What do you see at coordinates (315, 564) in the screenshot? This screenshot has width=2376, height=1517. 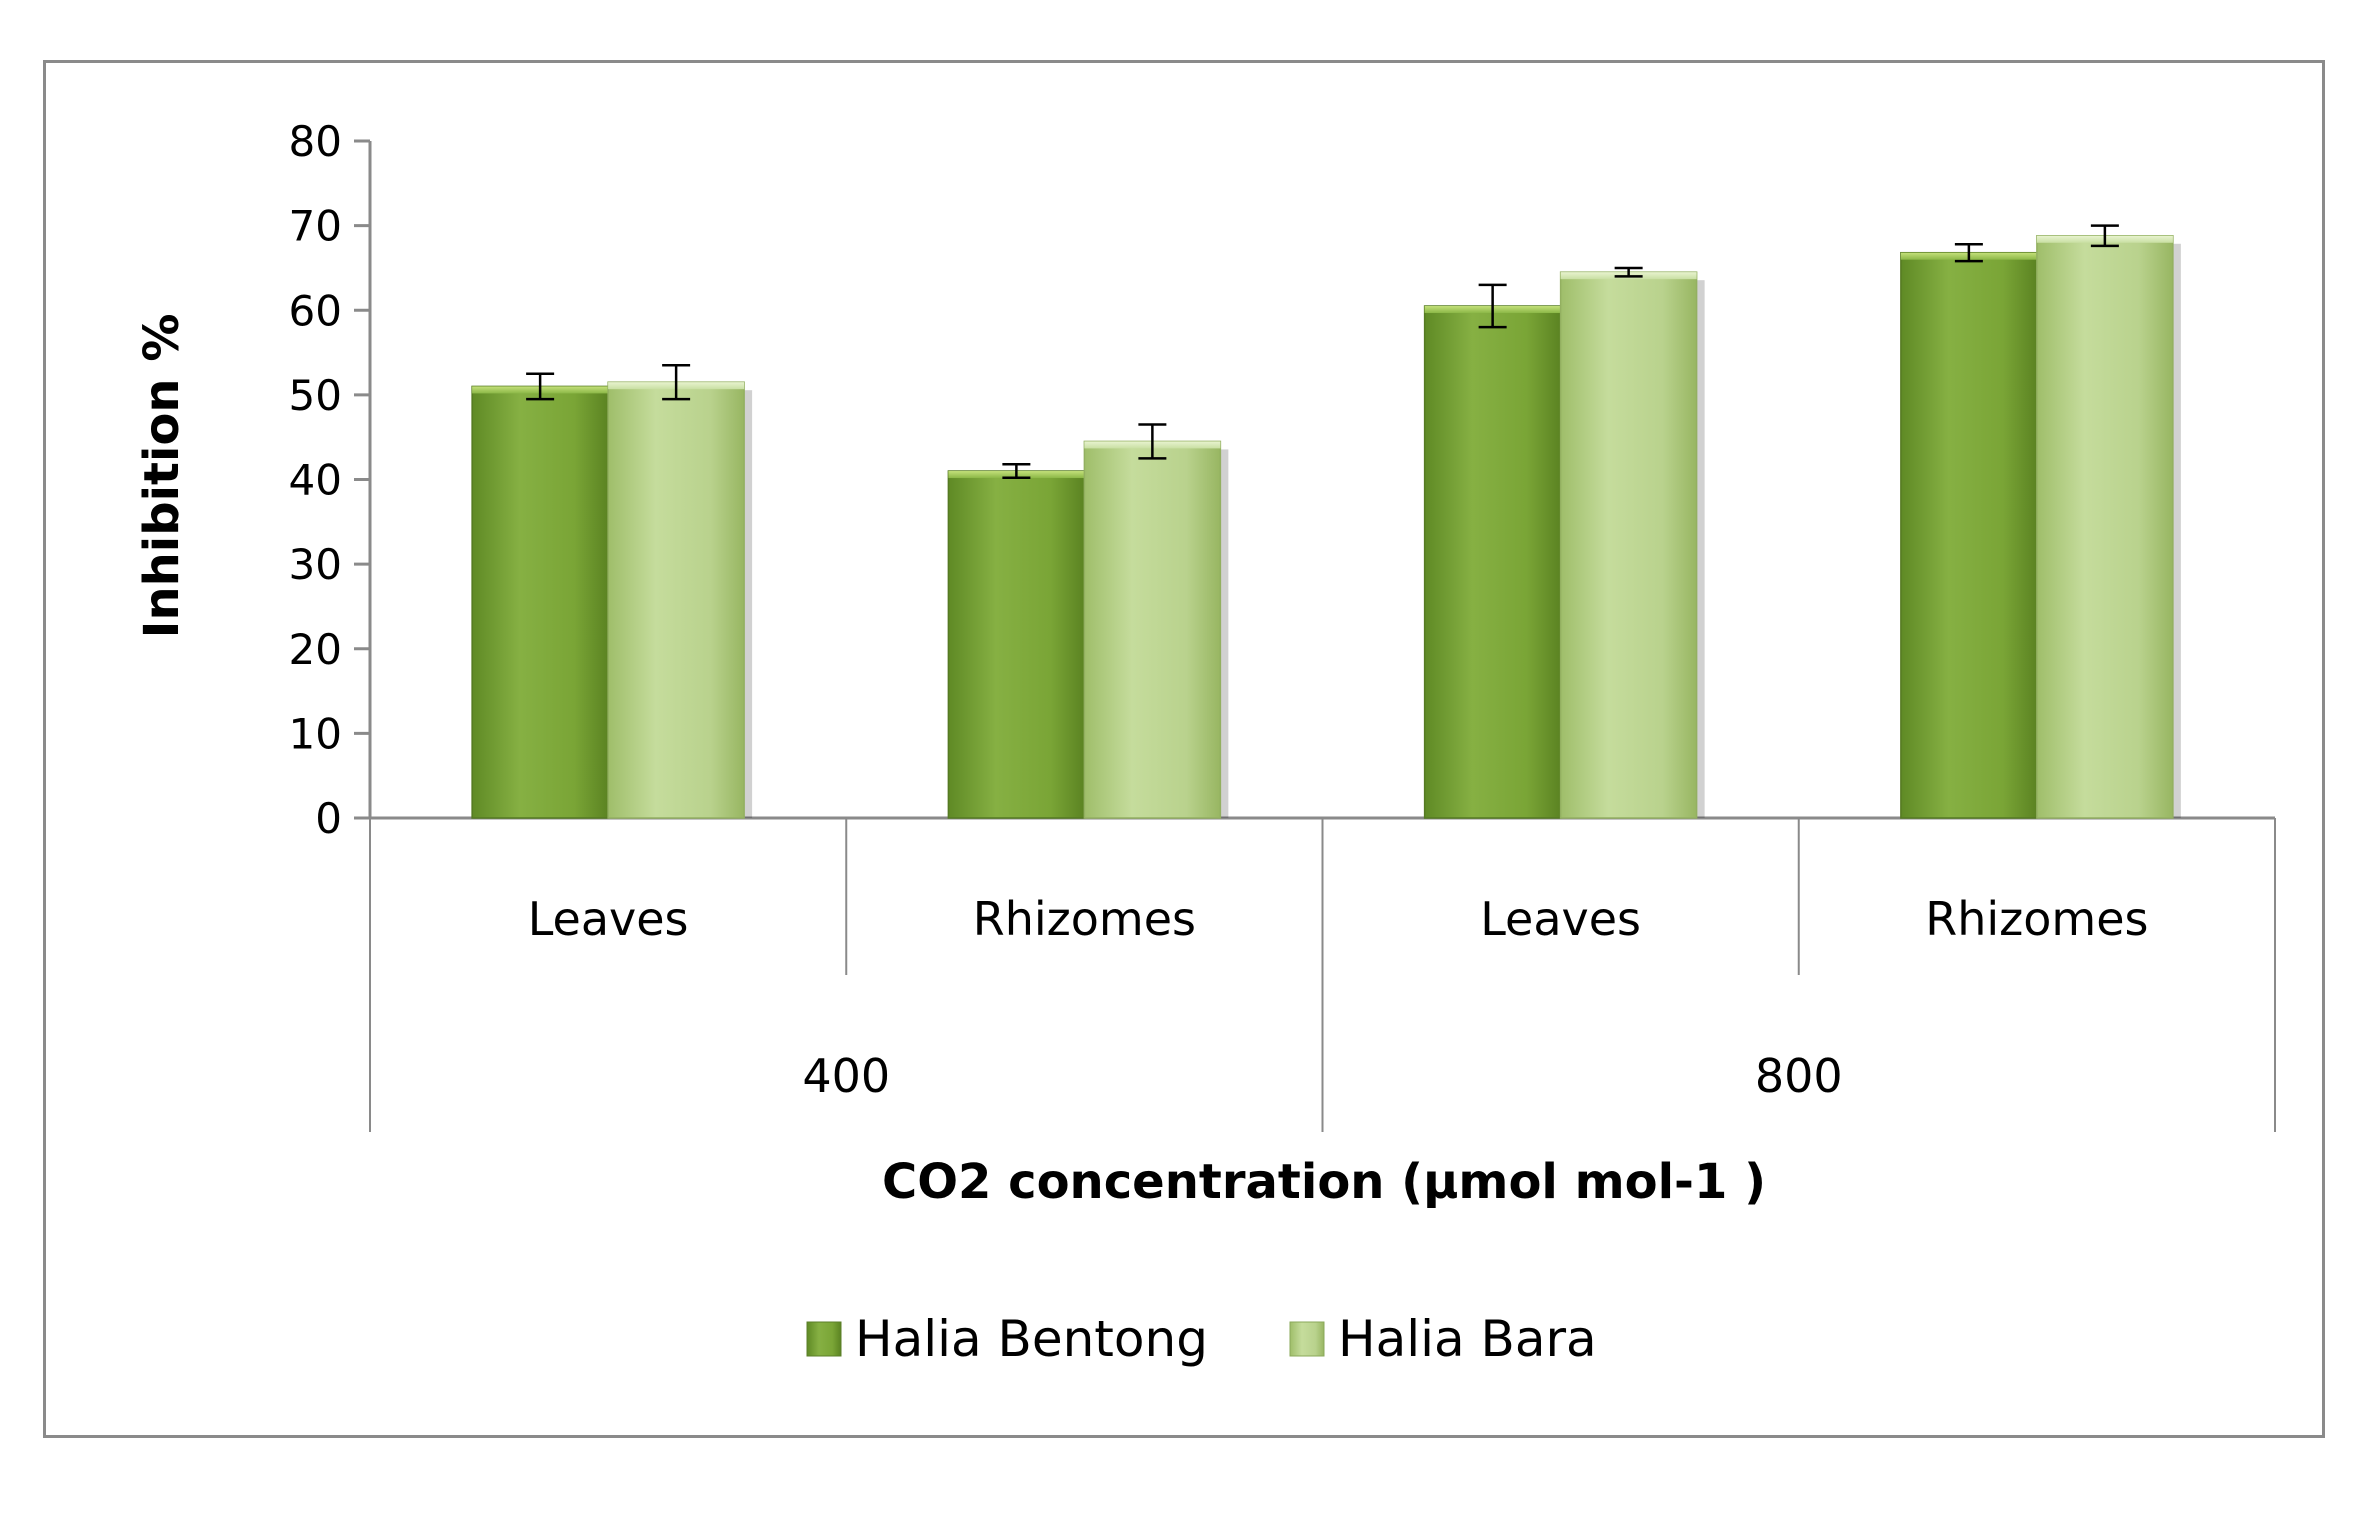 I see `y-tick-label: 30` at bounding box center [315, 564].